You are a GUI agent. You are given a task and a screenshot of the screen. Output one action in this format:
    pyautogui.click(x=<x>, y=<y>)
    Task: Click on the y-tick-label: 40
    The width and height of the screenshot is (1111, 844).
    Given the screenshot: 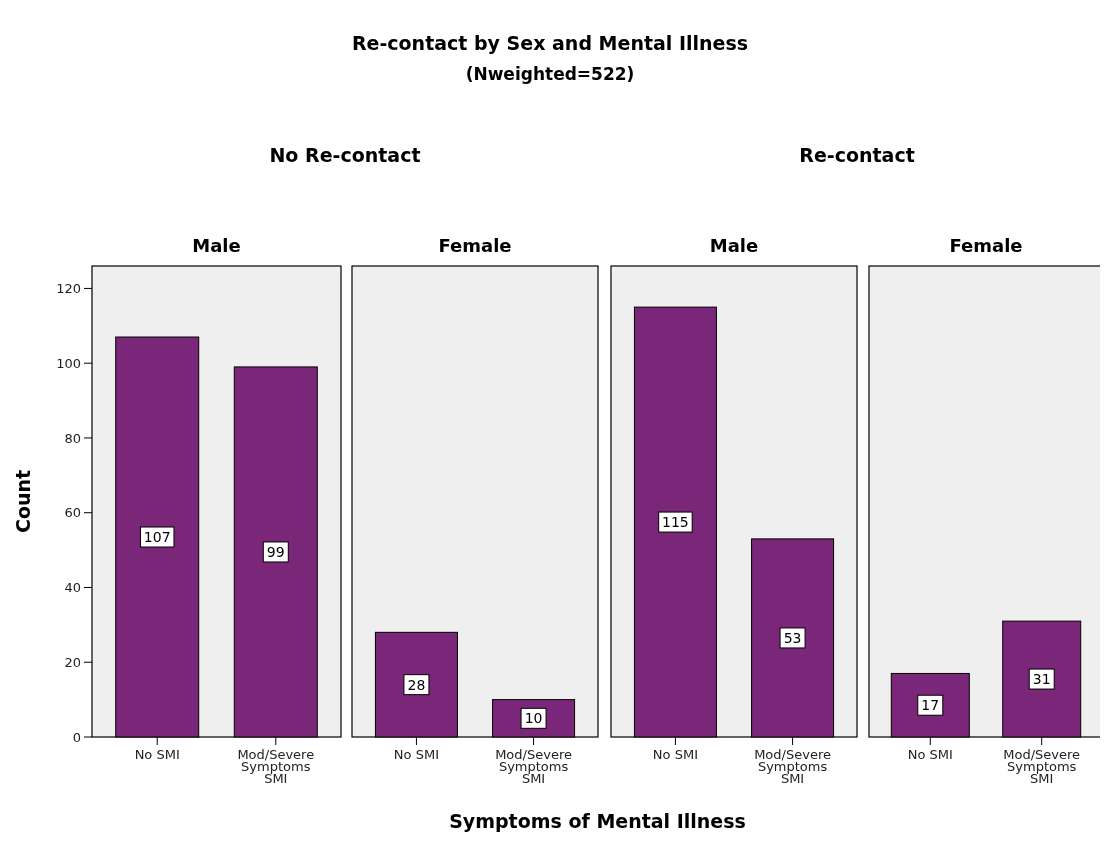 What is the action you would take?
    pyautogui.click(x=72, y=588)
    